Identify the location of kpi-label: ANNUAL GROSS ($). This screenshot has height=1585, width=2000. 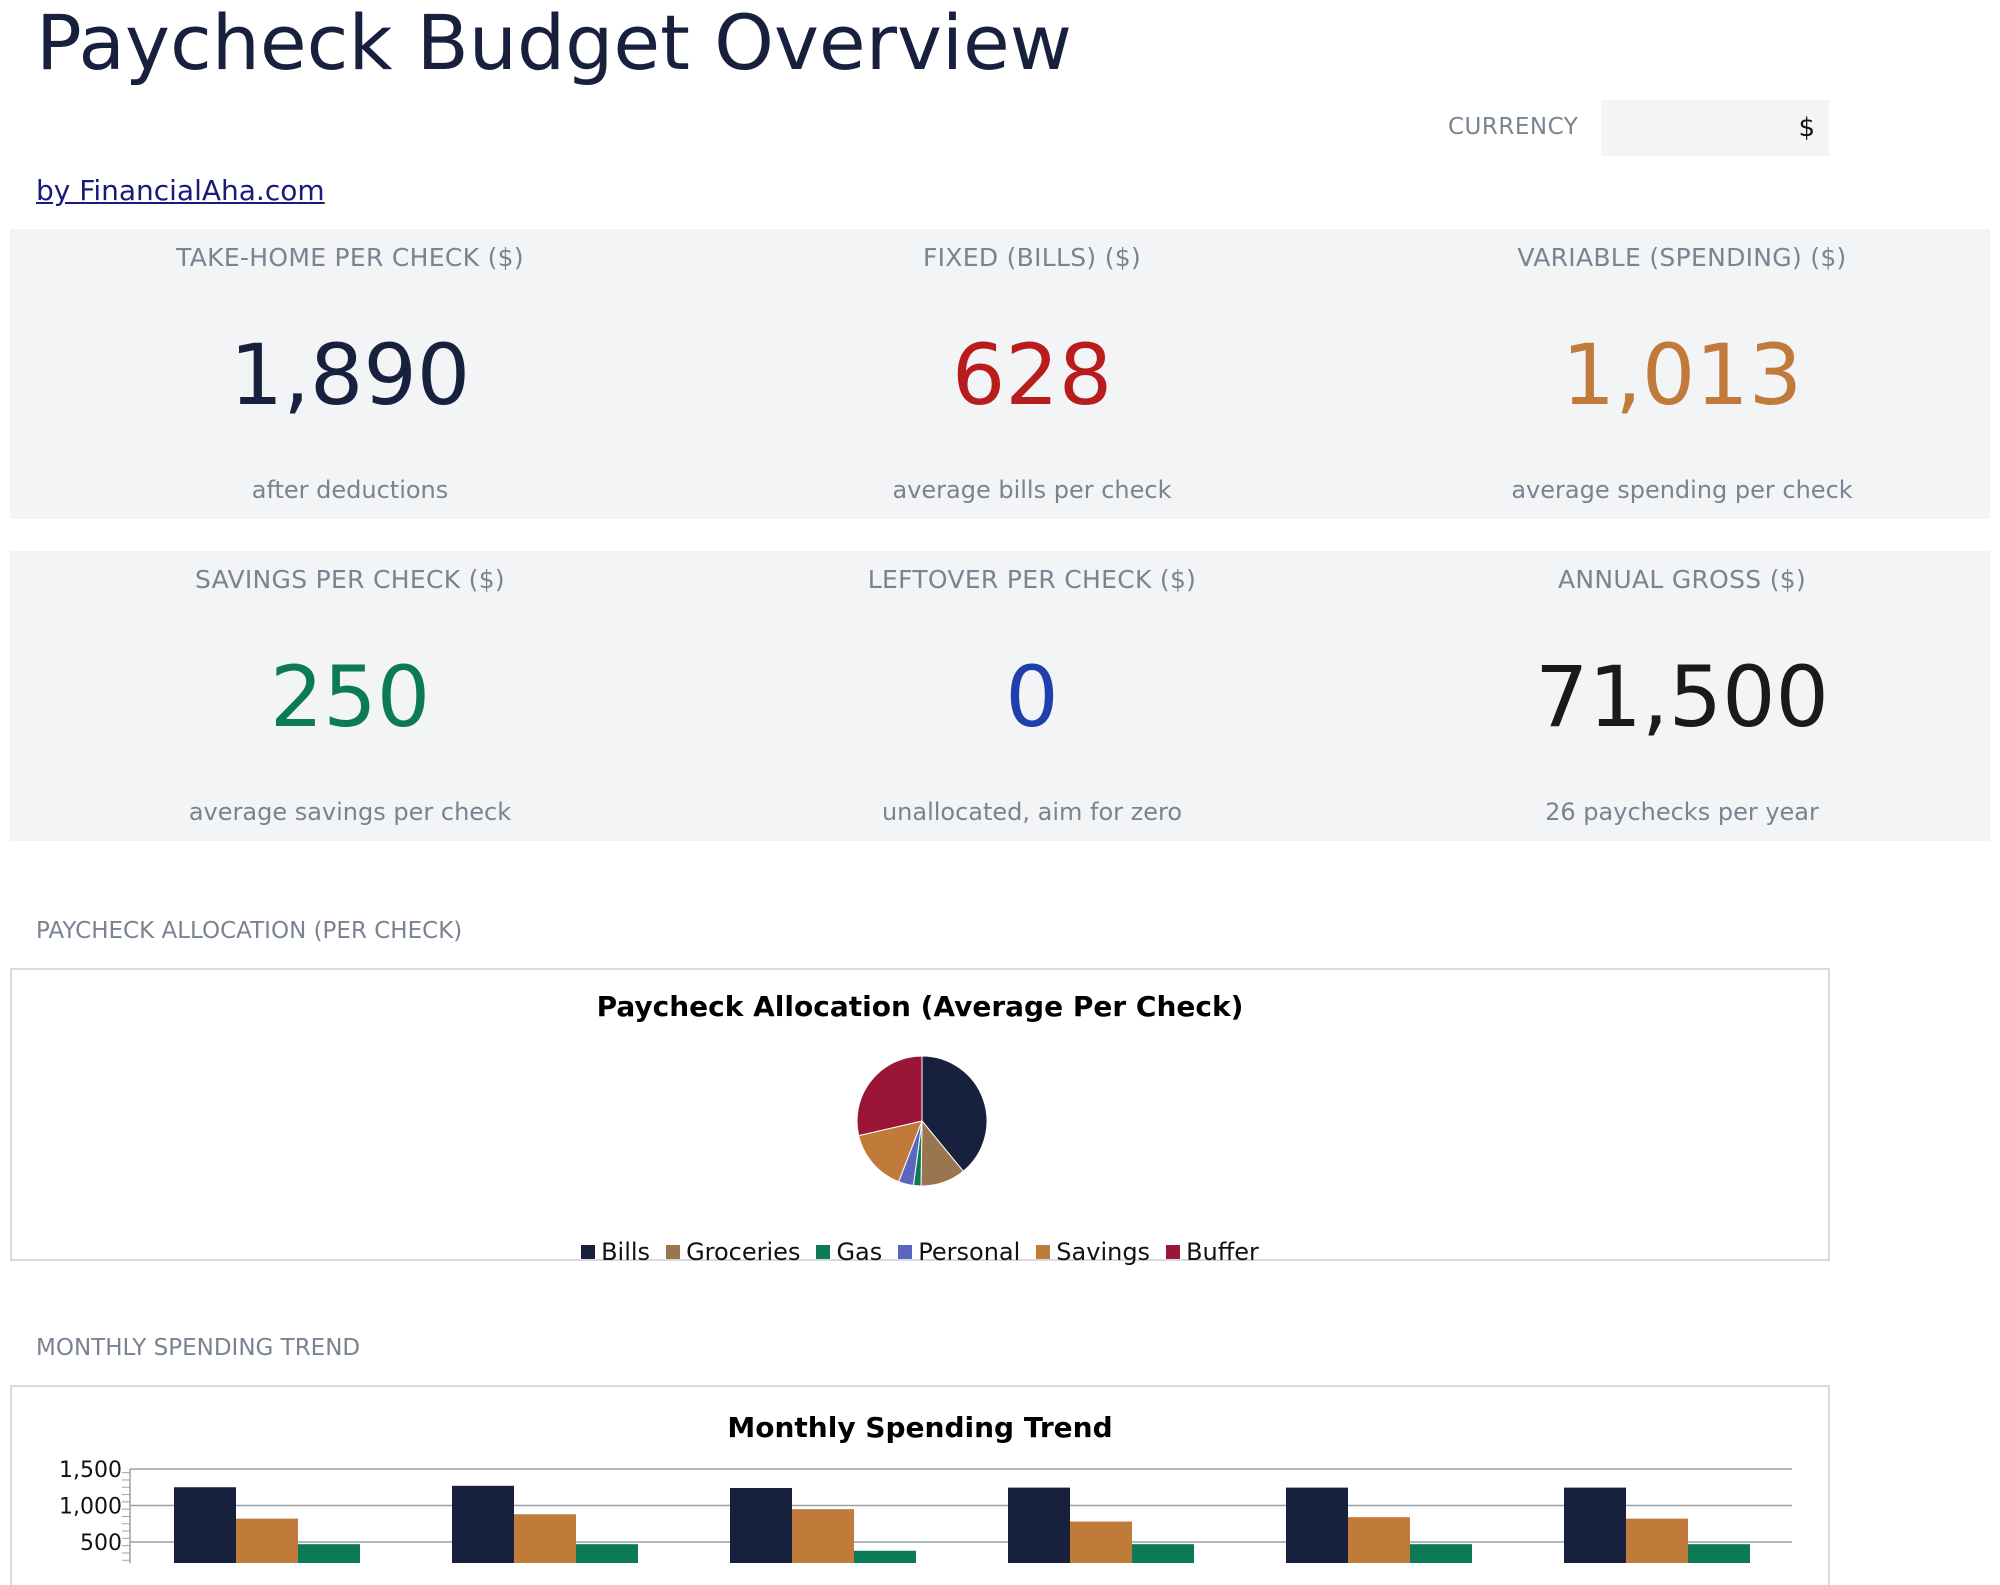
(1682, 579).